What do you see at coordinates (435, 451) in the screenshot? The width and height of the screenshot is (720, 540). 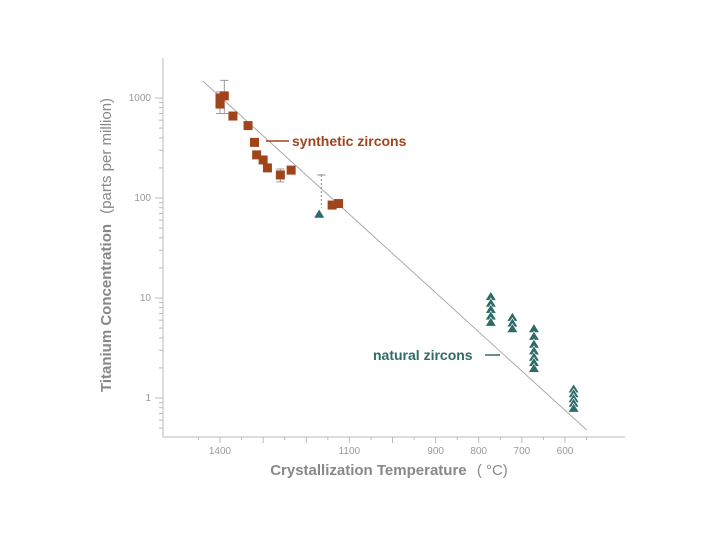 I see `x-tick-label: 900` at bounding box center [435, 451].